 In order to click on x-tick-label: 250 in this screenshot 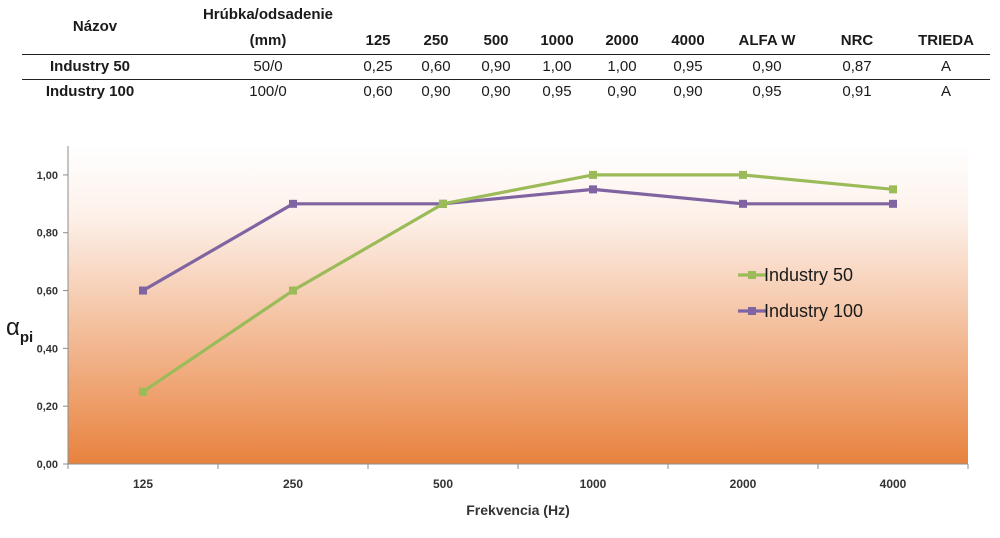, I will do `click(293, 484)`.